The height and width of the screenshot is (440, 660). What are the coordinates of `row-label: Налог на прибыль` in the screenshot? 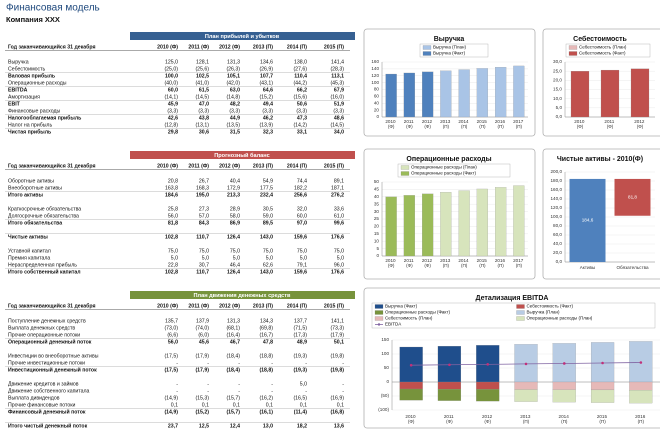 It's located at (30, 125).